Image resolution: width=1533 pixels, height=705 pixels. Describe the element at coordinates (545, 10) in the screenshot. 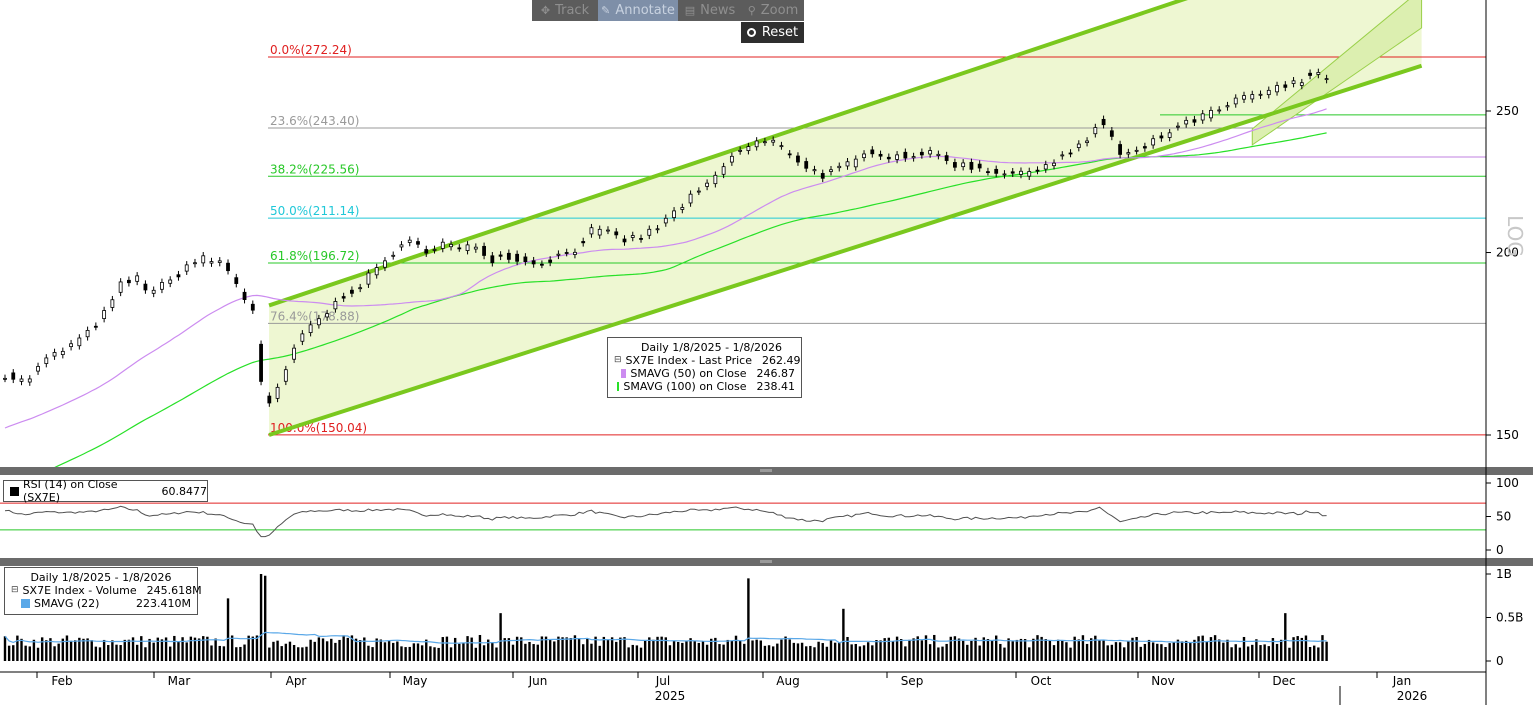

I see `crosshair-icon: ✥` at that location.